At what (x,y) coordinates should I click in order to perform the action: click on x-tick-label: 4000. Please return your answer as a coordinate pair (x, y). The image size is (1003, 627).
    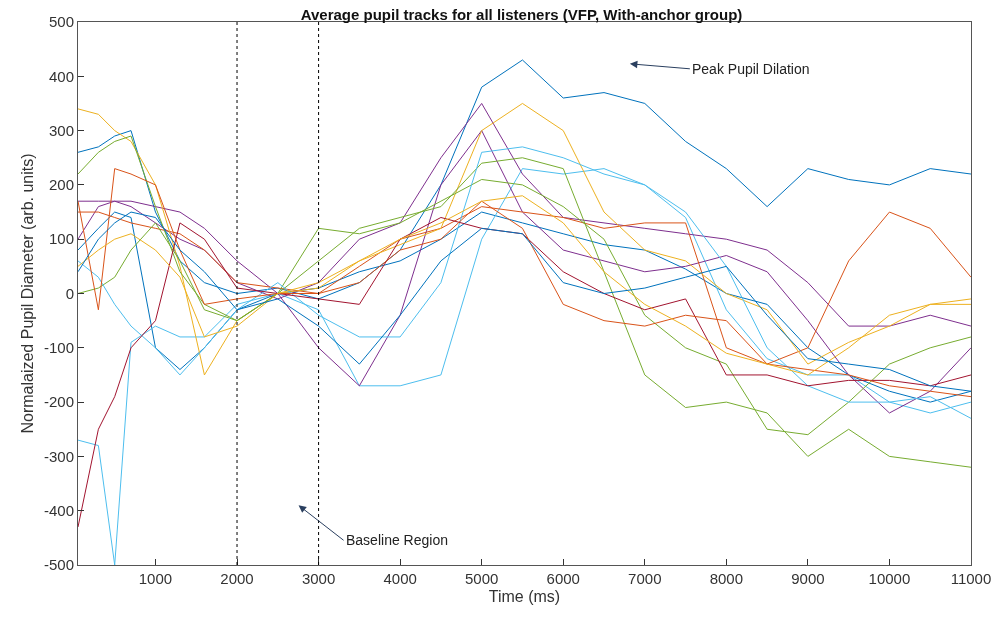
    Looking at the image, I should click on (400, 578).